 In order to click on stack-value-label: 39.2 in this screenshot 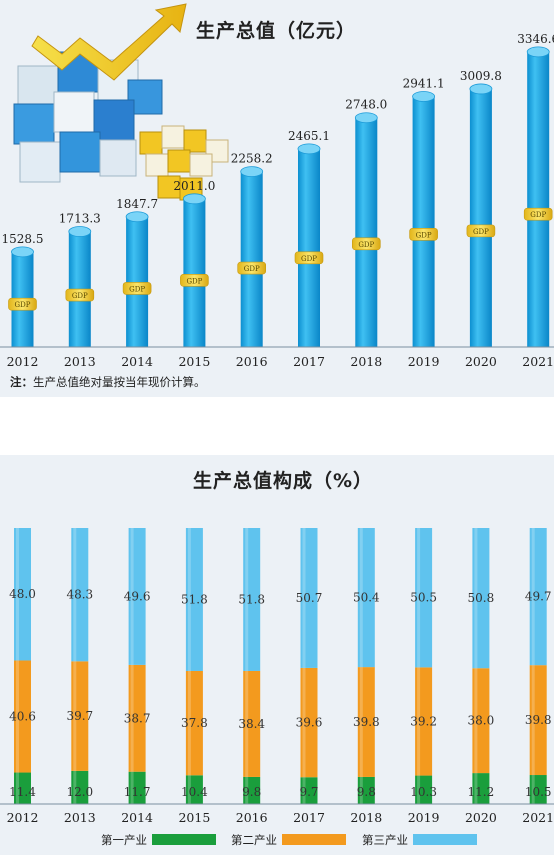, I will do `click(423, 721)`.